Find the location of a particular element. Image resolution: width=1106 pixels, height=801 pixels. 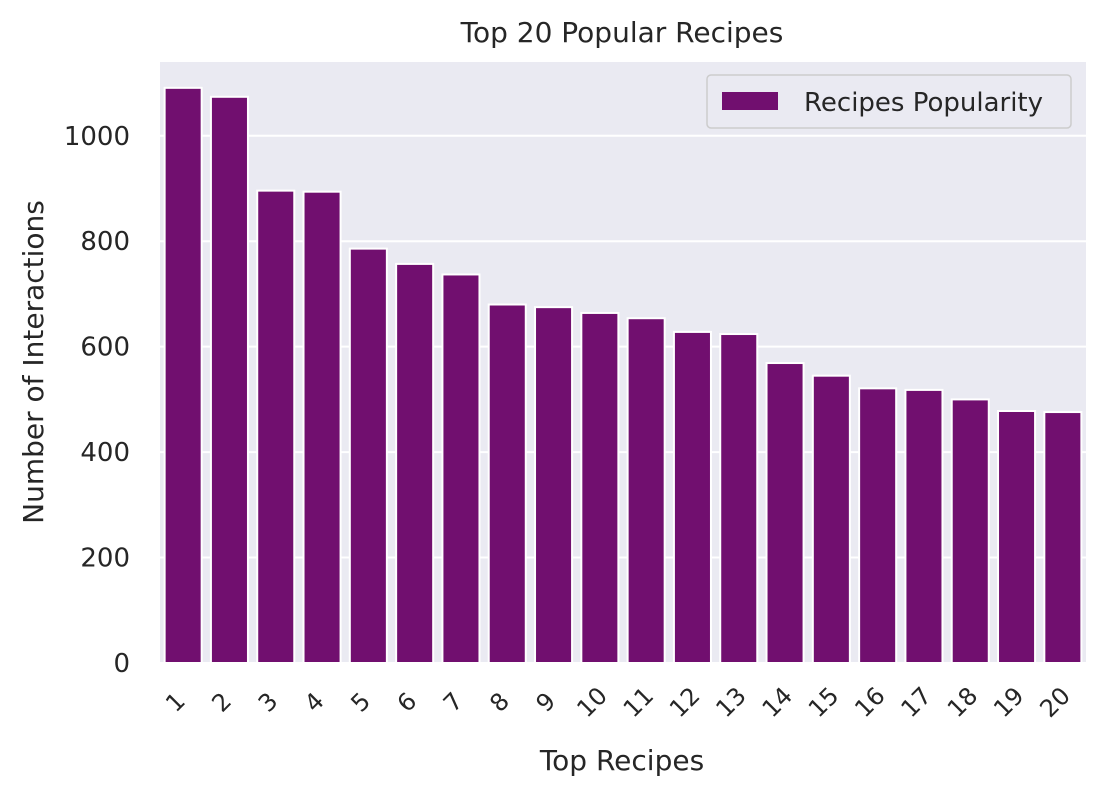

x-tick-label: 8 is located at coordinates (499, 702).